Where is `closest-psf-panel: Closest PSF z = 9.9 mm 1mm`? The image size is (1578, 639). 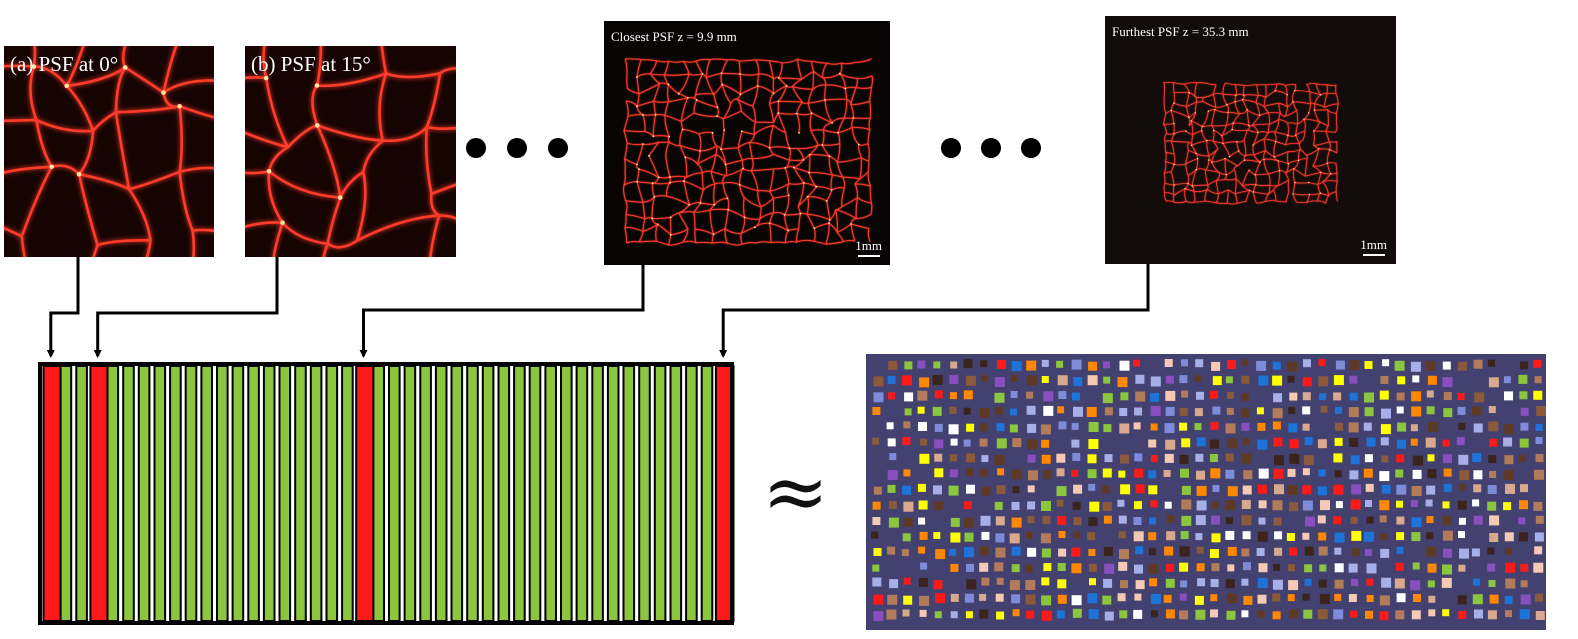
closest-psf-panel: Closest PSF z = 9.9 mm 1mm is located at coordinates (747, 143).